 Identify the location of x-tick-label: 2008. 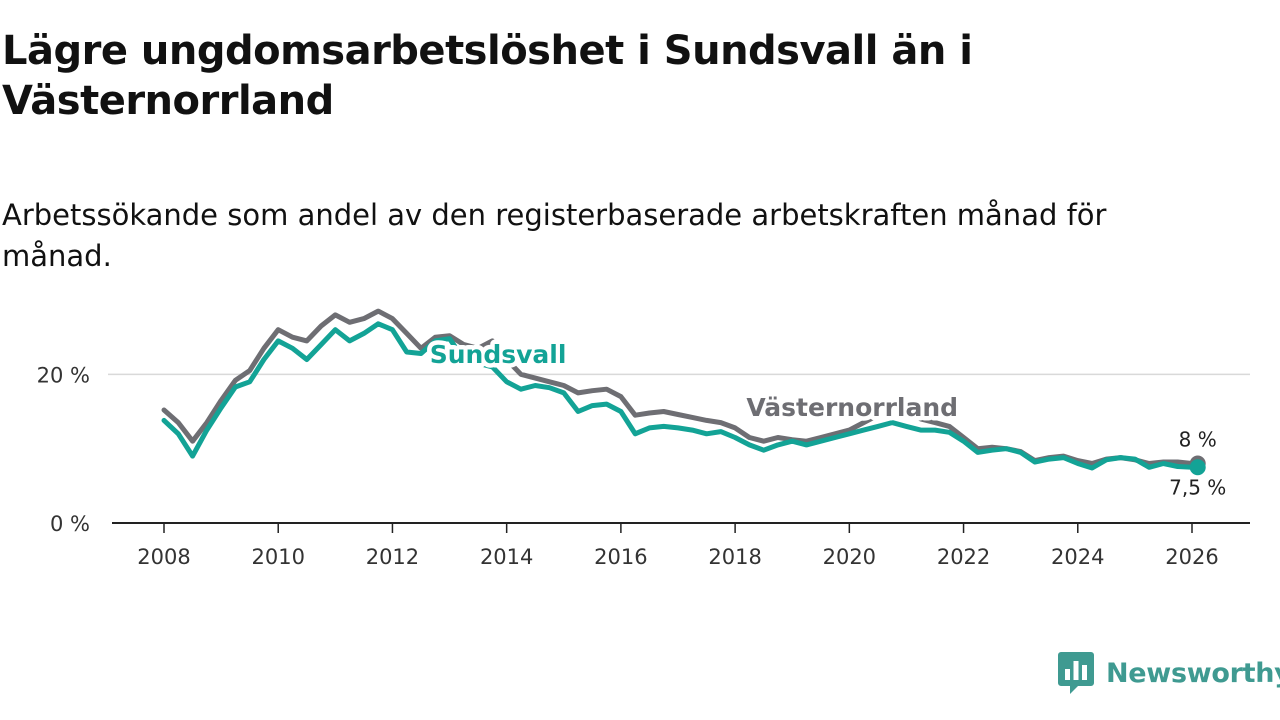
(163, 557).